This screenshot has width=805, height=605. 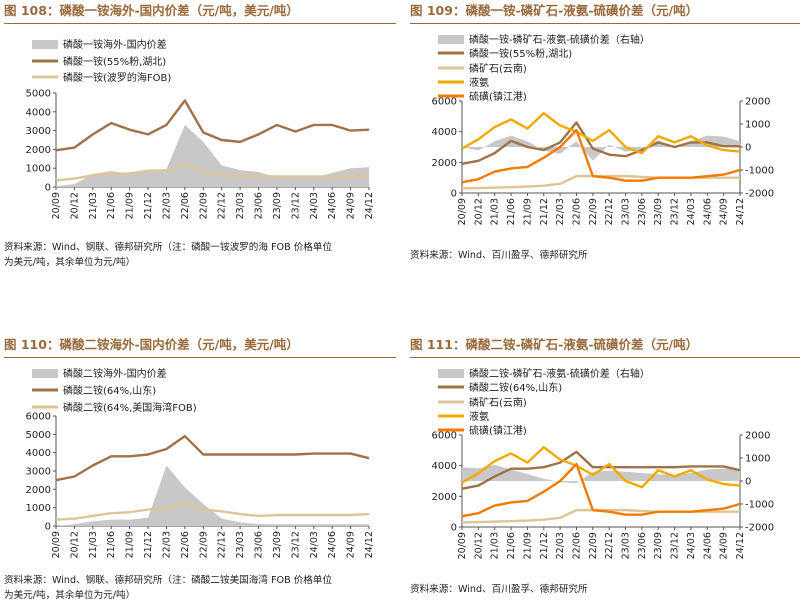 What do you see at coordinates (757, 102) in the screenshot?
I see `y2-tick-label: 2000` at bounding box center [757, 102].